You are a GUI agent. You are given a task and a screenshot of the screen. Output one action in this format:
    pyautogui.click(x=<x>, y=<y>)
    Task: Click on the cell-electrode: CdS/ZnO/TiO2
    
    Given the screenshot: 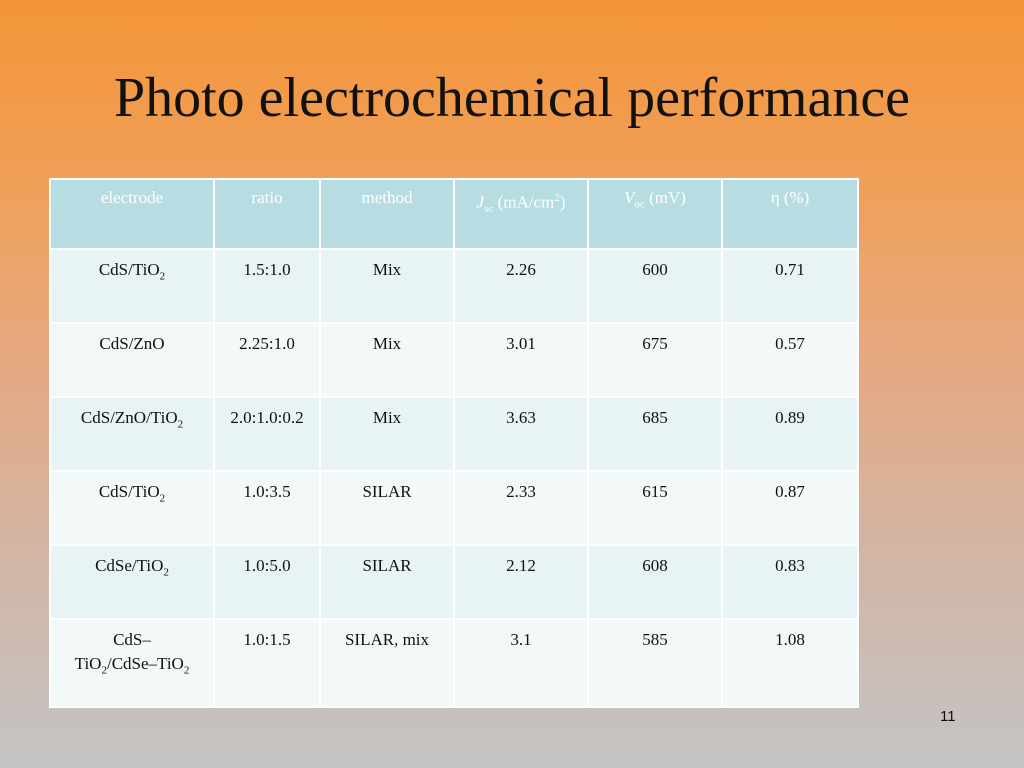 What is the action you would take?
    pyautogui.click(x=132, y=434)
    